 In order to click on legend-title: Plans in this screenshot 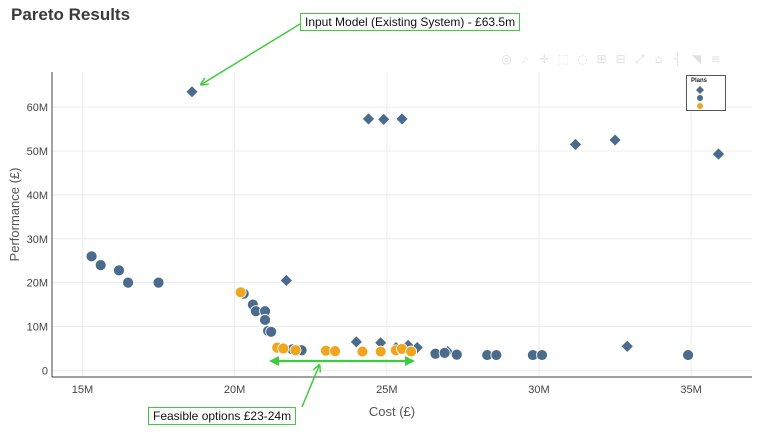, I will do `click(699, 81)`.